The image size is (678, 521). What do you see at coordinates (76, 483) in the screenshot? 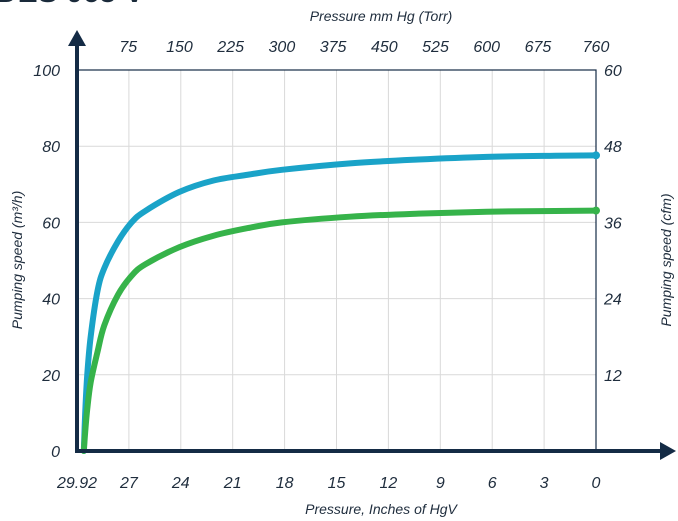
I see `x-bottom-tick-label: 29.92` at bounding box center [76, 483].